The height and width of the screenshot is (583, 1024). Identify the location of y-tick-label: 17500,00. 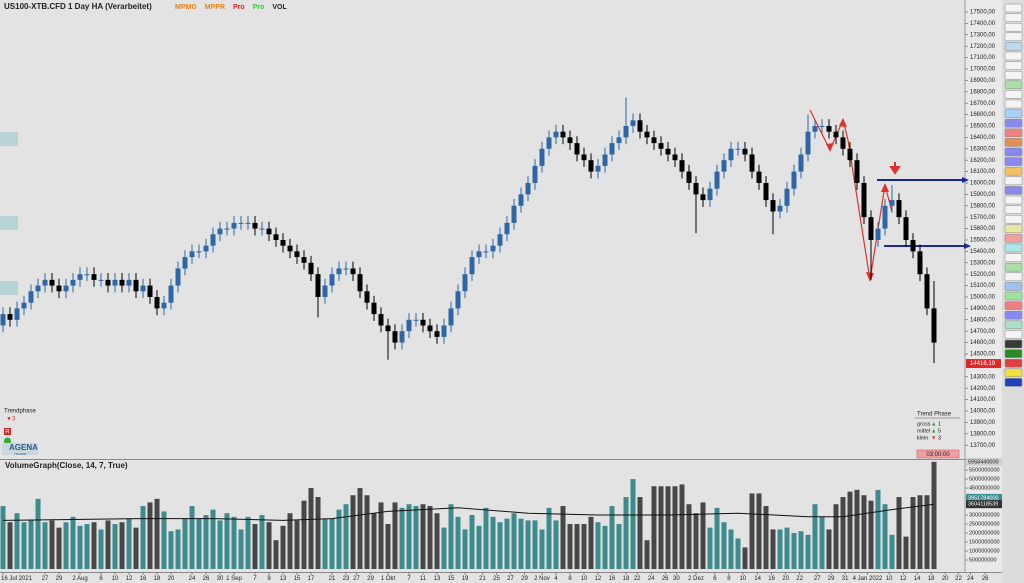
(983, 13).